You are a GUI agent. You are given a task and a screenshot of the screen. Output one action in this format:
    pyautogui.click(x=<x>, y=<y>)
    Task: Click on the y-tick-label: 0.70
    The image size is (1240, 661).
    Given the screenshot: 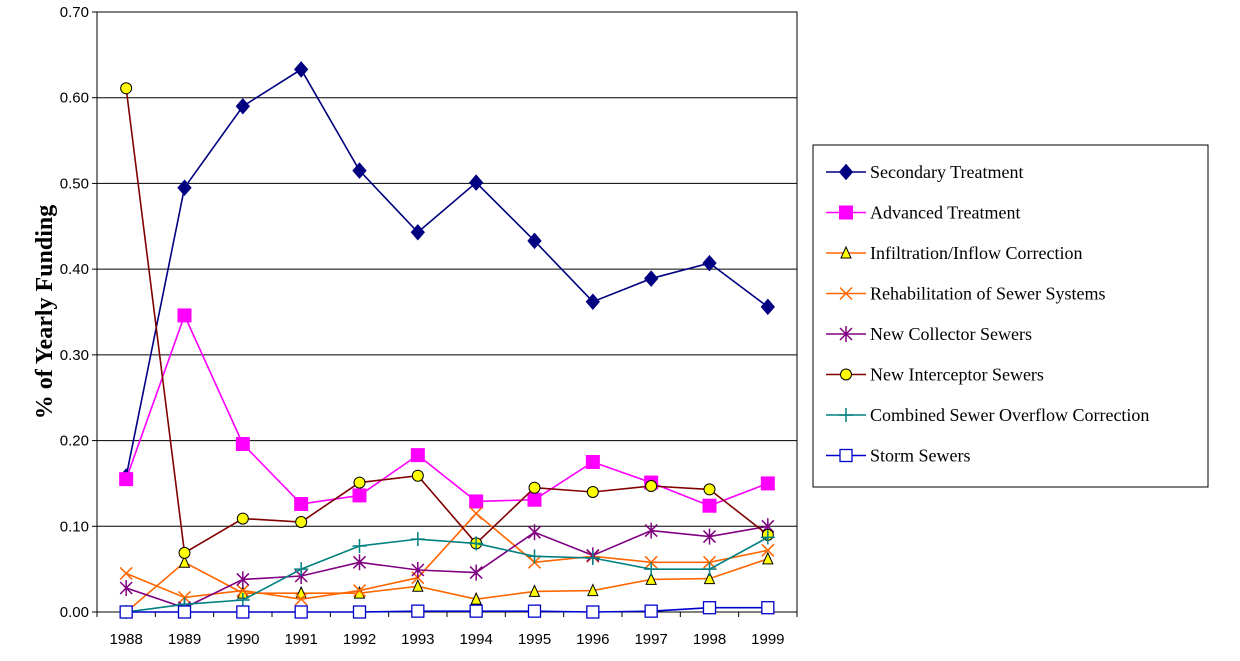 What is the action you would take?
    pyautogui.click(x=74, y=12)
    